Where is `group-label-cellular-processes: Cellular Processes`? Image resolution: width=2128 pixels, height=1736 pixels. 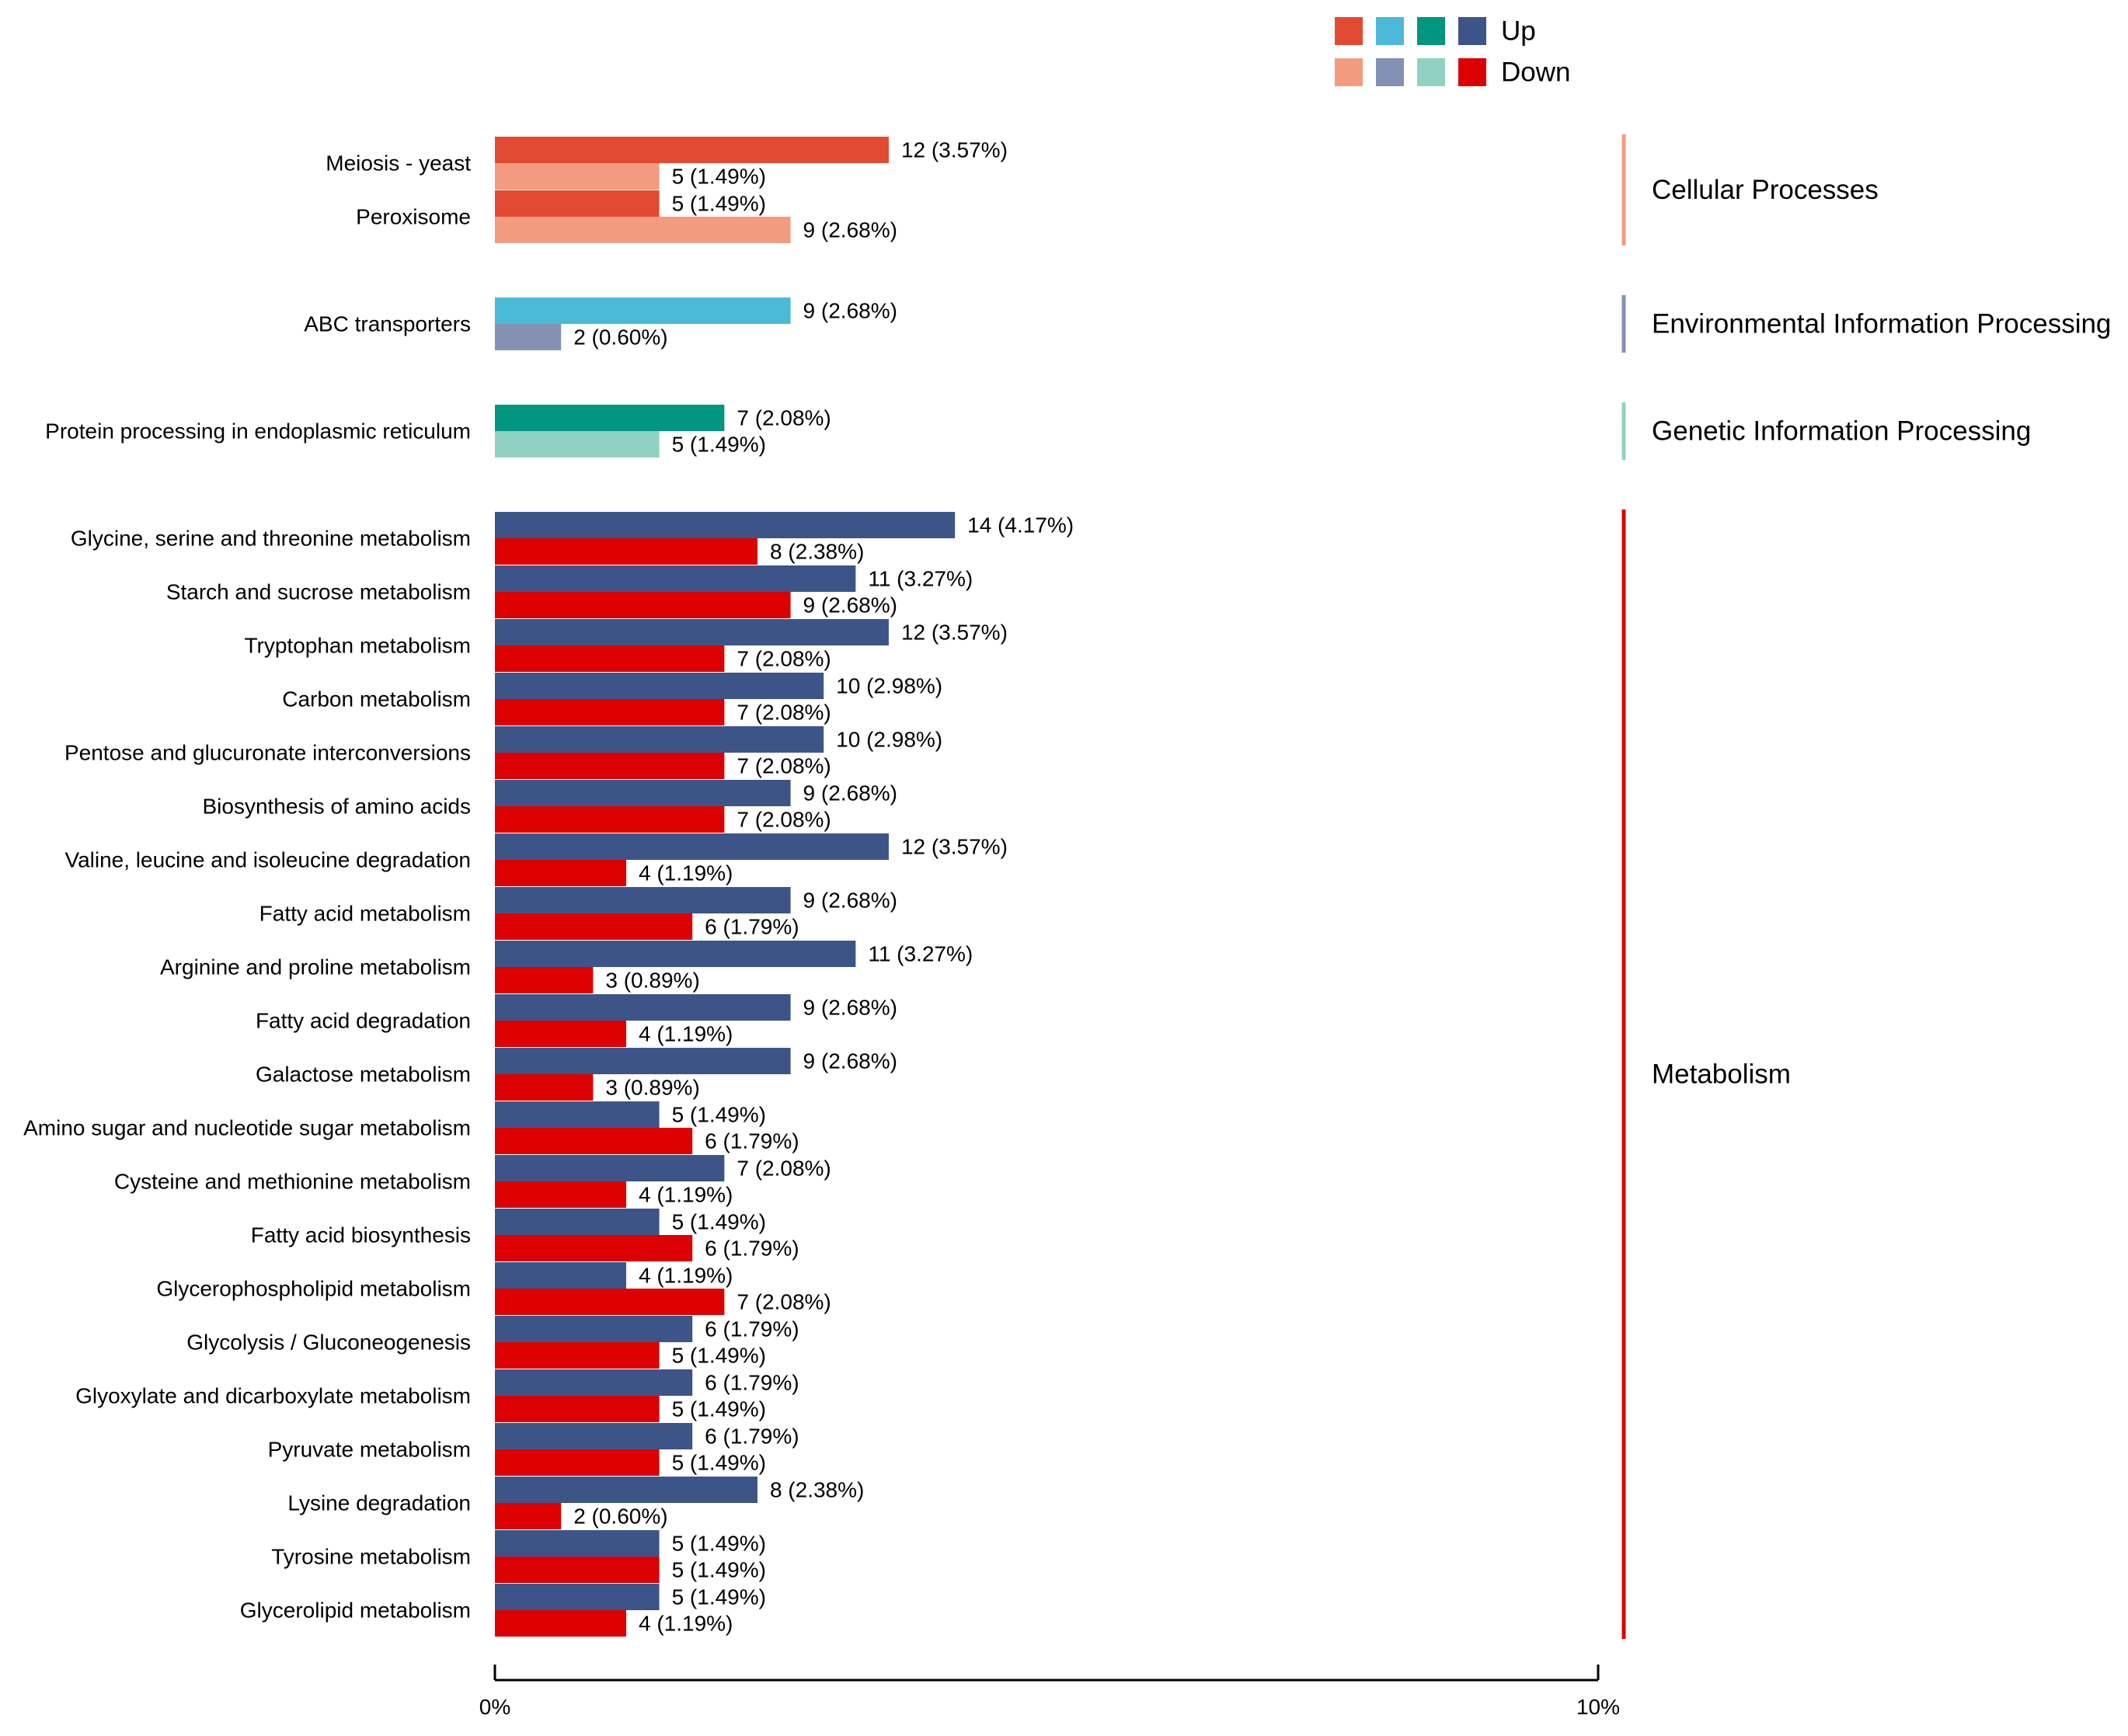
group-label-cellular-processes: Cellular Processes is located at coordinates (1765, 190).